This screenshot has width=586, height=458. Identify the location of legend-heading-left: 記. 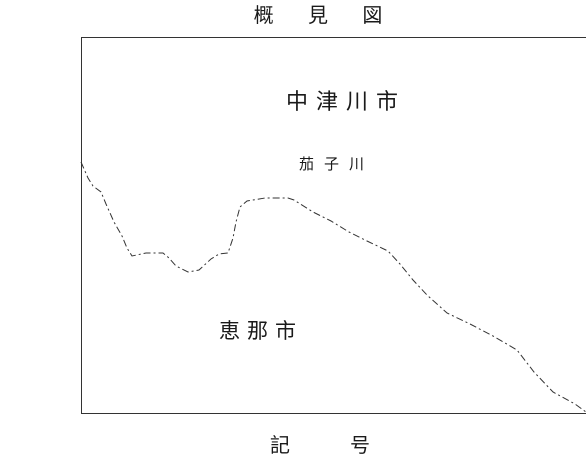
(280, 445).